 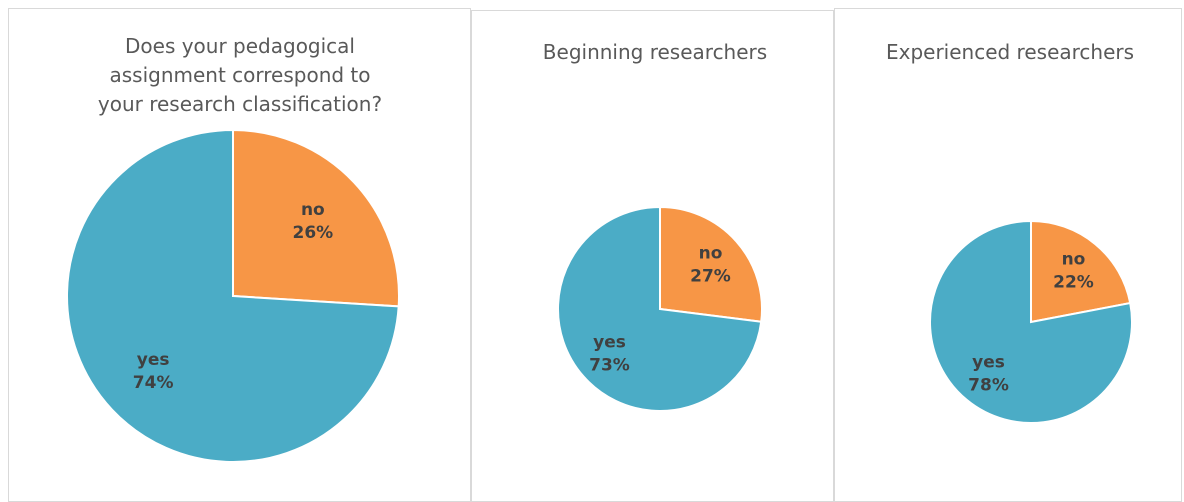 I want to click on chart-title: Experienced researchers, so click(x=1010, y=52).